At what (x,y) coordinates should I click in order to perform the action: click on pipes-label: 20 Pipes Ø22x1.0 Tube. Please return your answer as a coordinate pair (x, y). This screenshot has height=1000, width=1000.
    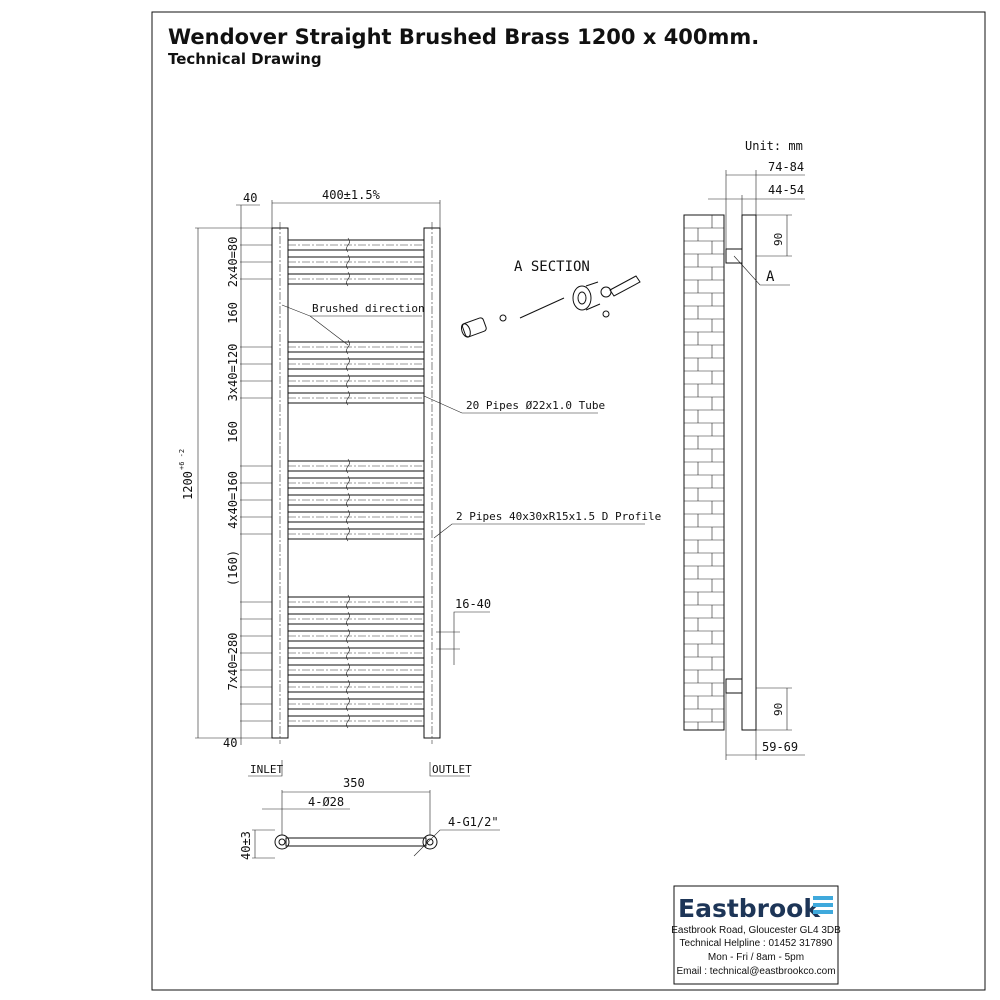
    Looking at the image, I should click on (535, 405).